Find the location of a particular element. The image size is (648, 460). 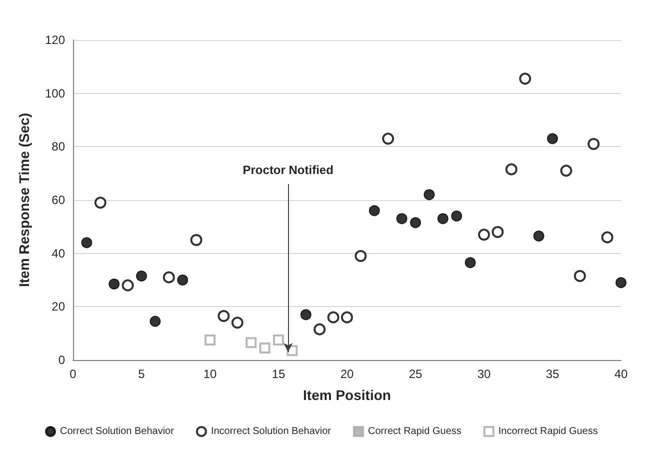

x-tick-label: 30 is located at coordinates (484, 374).